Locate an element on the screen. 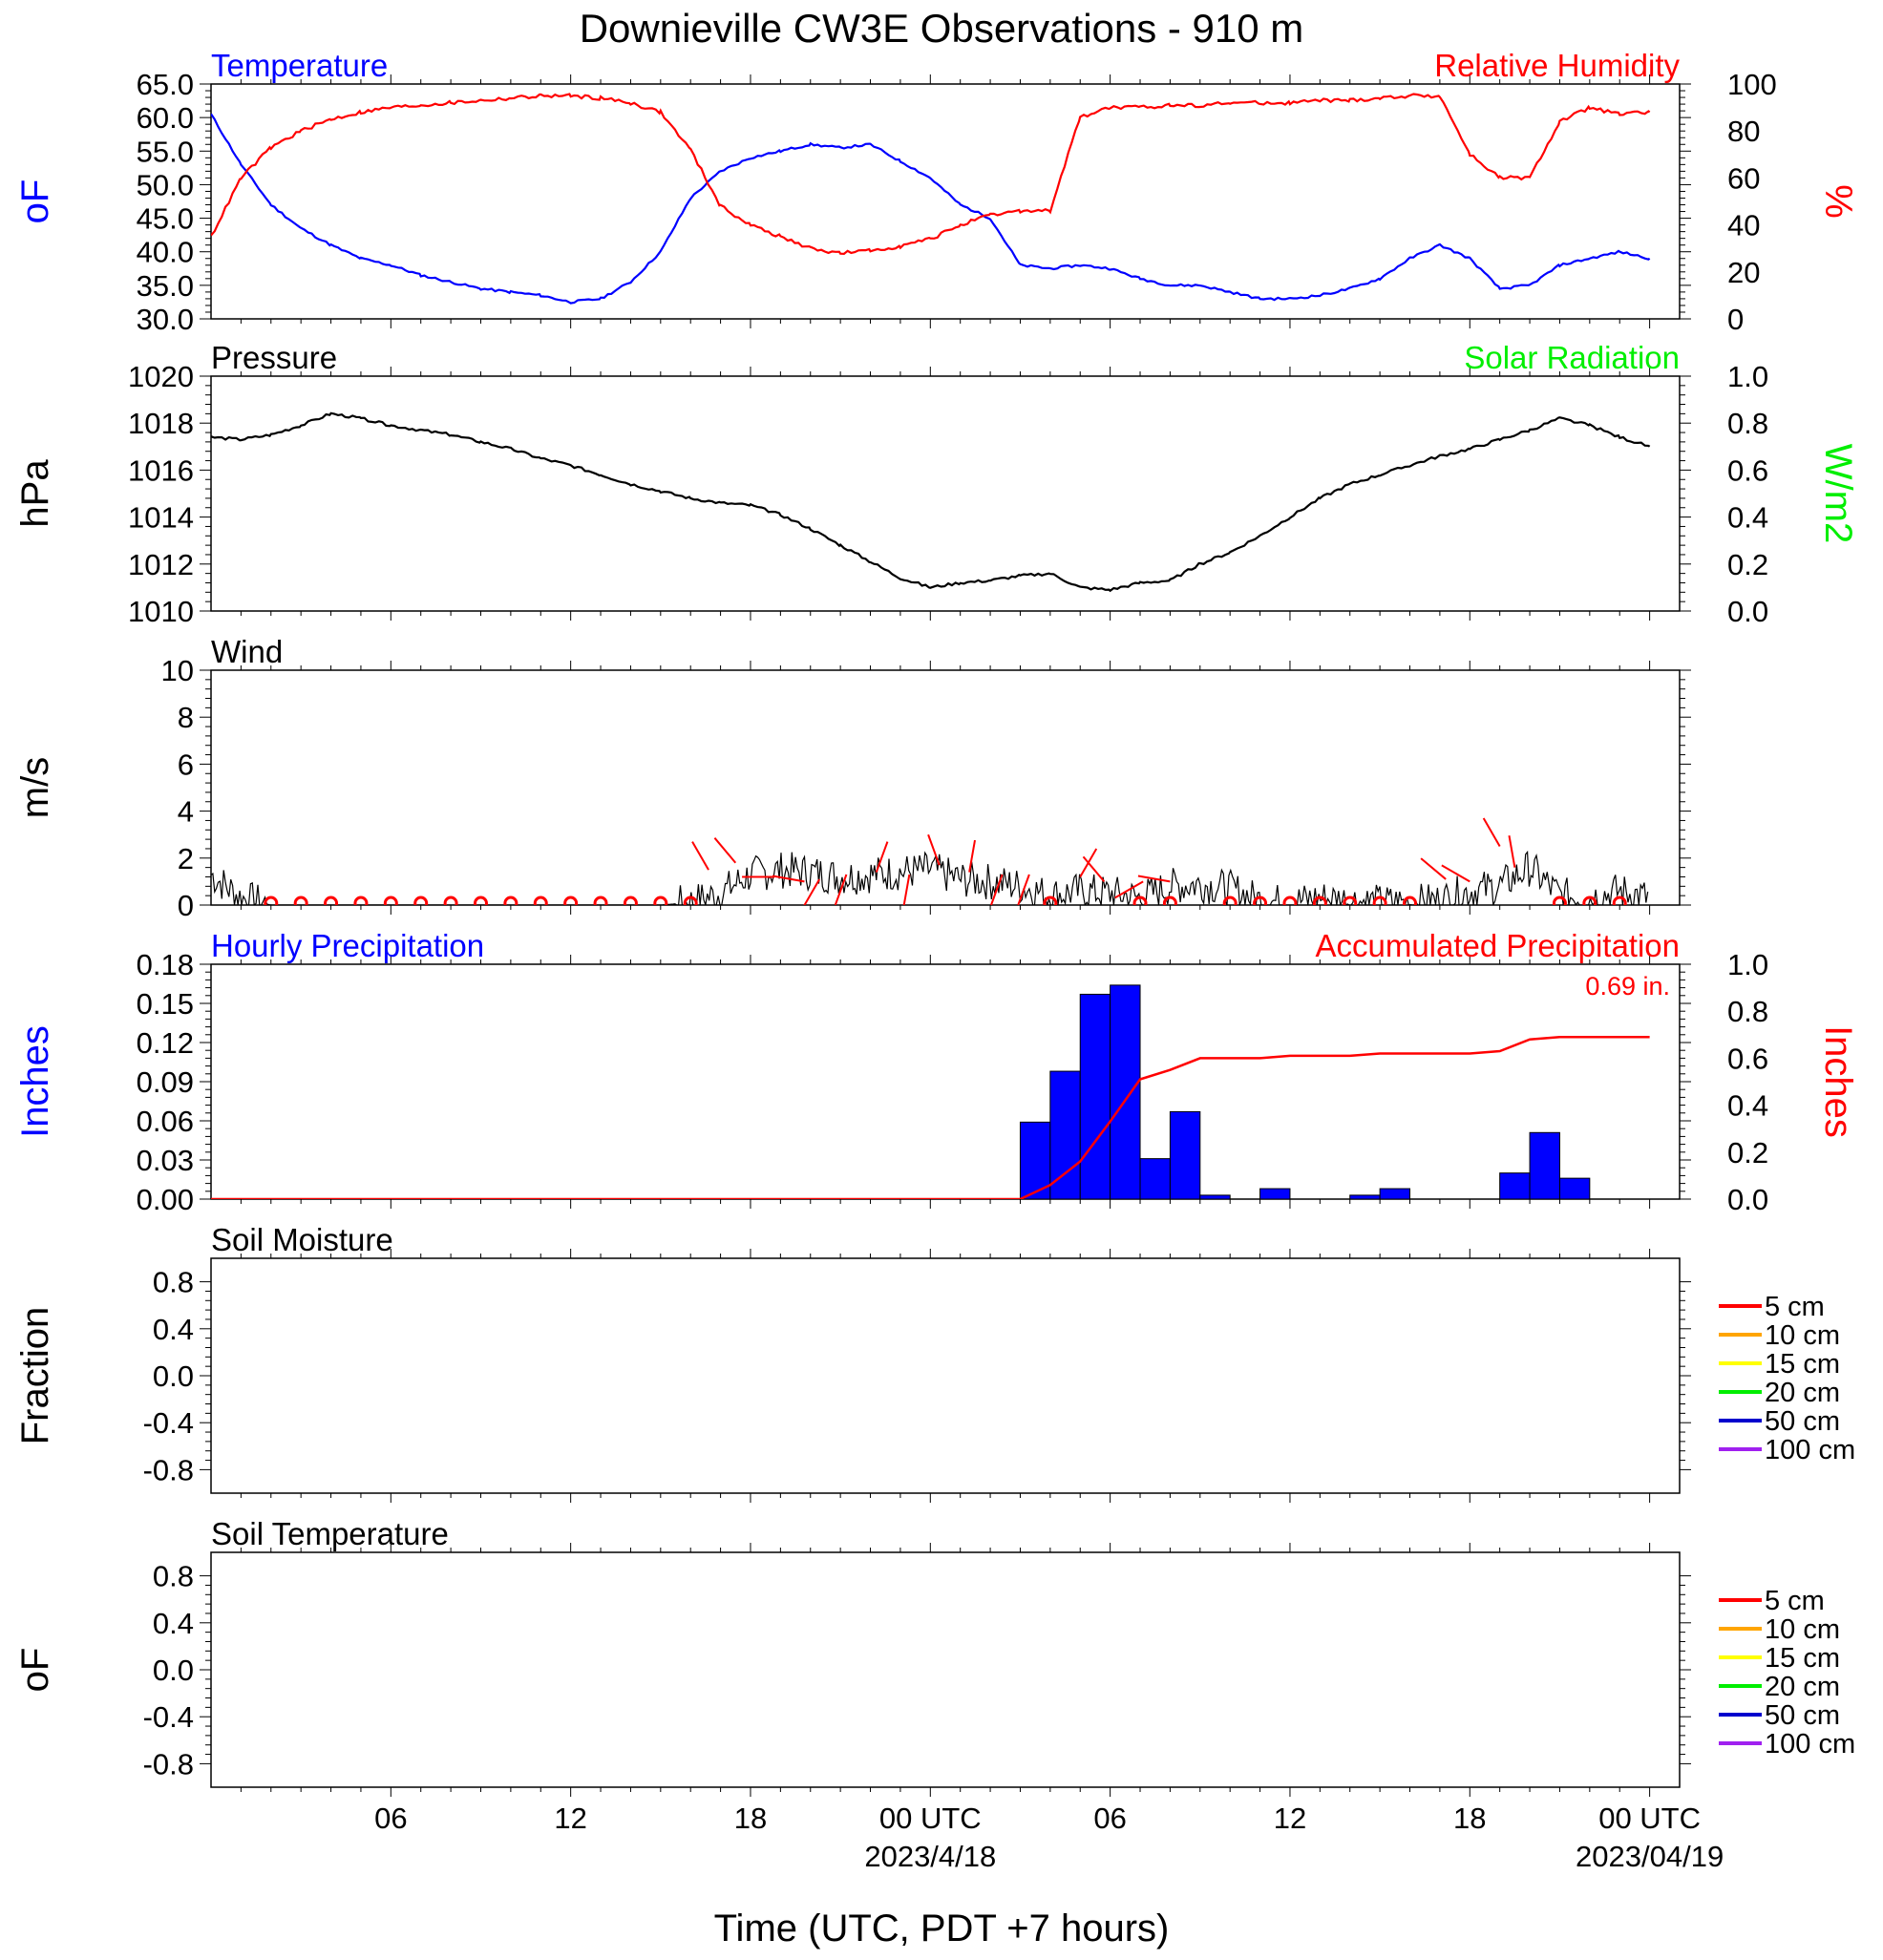  y-axis-label-text: hPa is located at coordinates (35, 493).